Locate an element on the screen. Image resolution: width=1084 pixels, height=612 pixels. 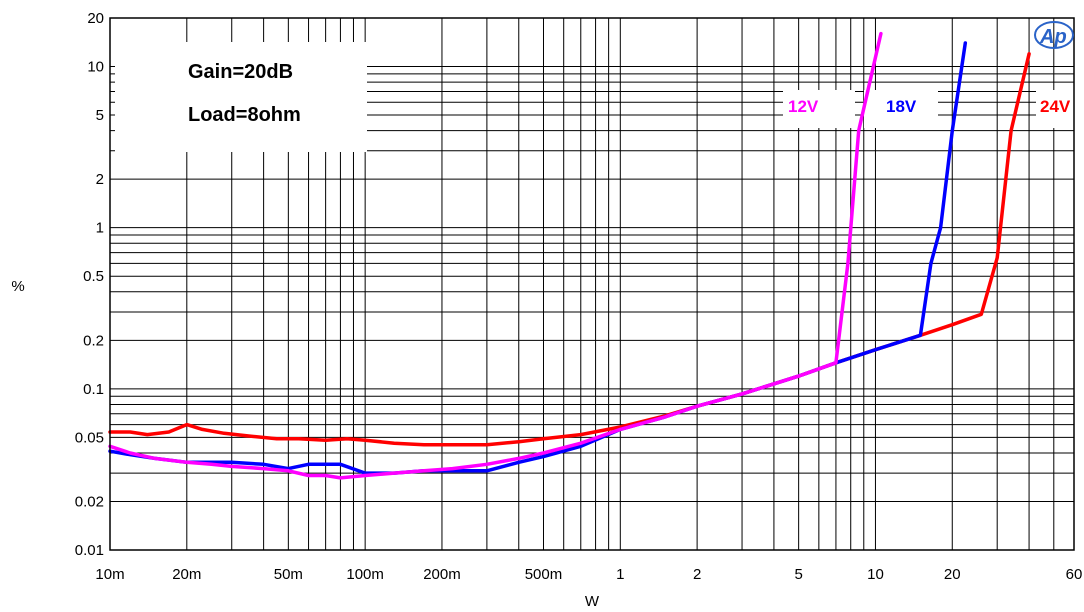
x-tick-label: 20m is located at coordinates (186, 574).